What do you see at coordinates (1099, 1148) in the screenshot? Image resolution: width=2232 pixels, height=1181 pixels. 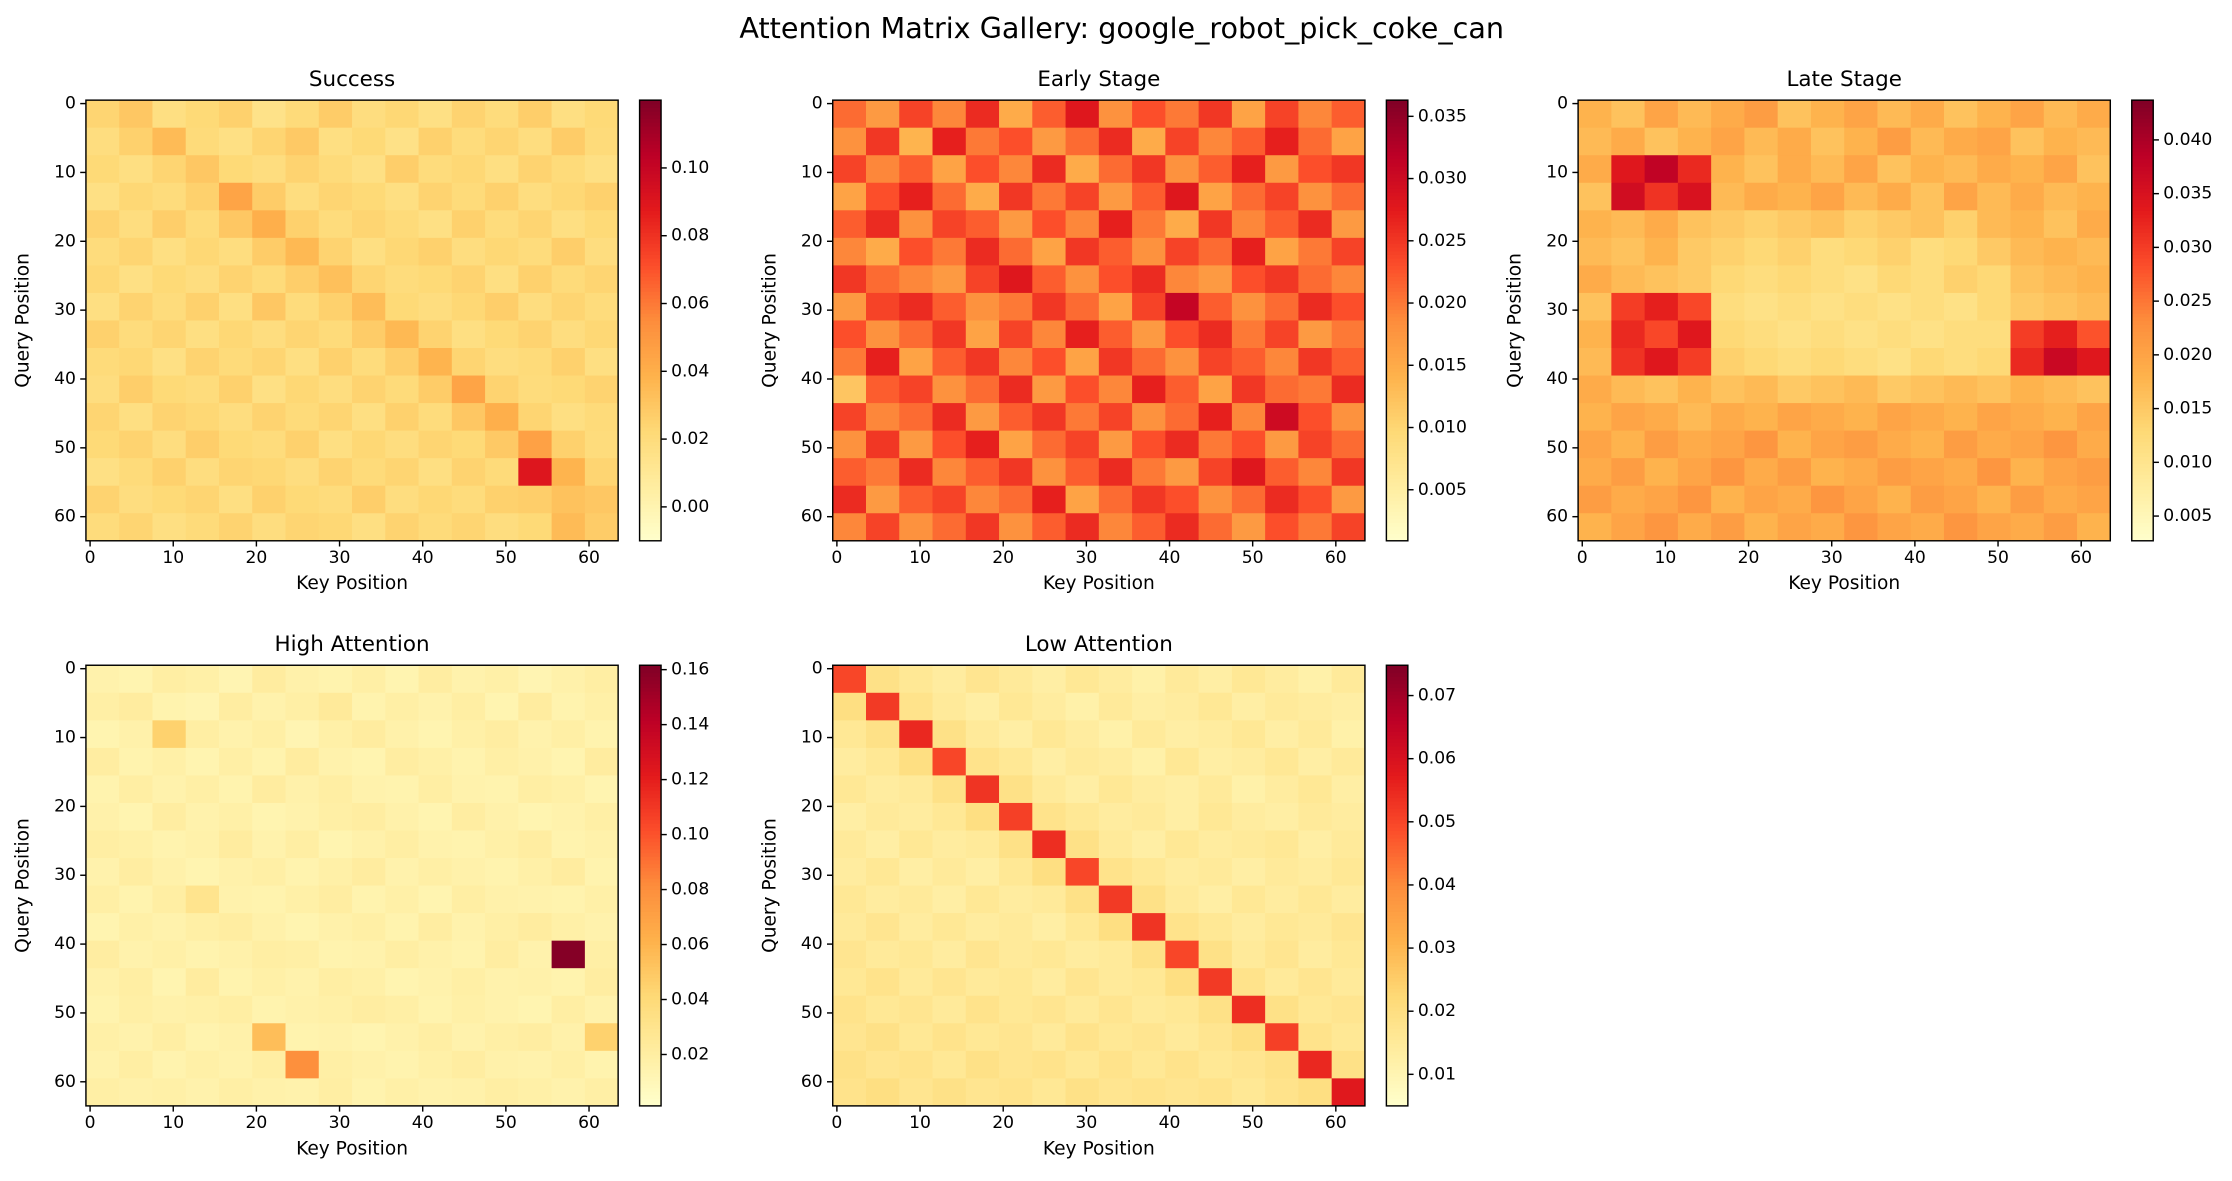 I see `x-axis-label: Key Position` at bounding box center [1099, 1148].